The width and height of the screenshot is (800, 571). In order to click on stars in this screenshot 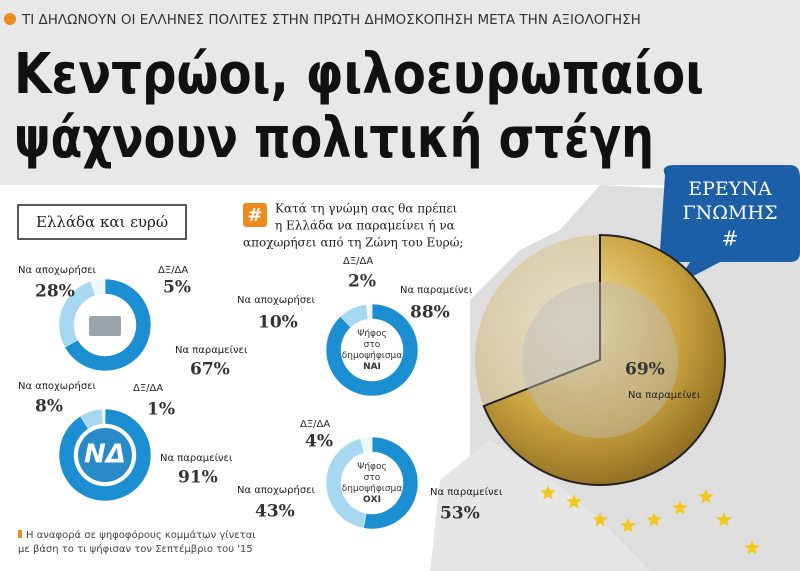, I will do `click(650, 520)`.